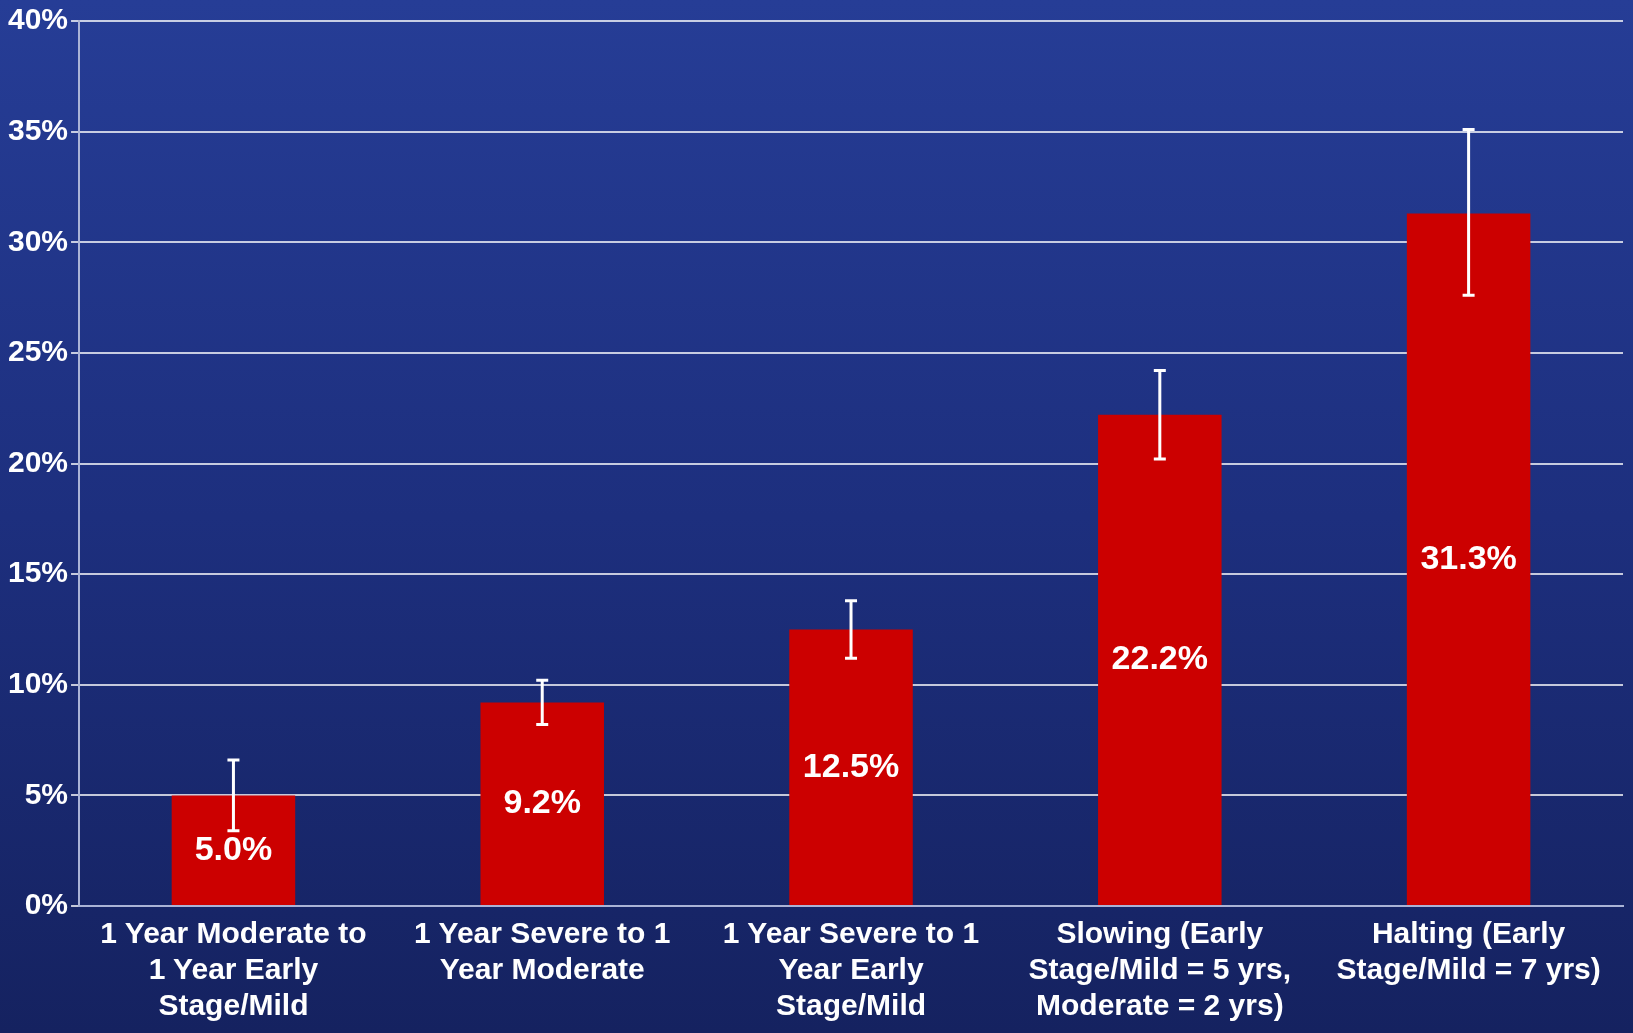 The height and width of the screenshot is (1033, 1633). I want to click on y-tick-label: 15%, so click(38, 572).